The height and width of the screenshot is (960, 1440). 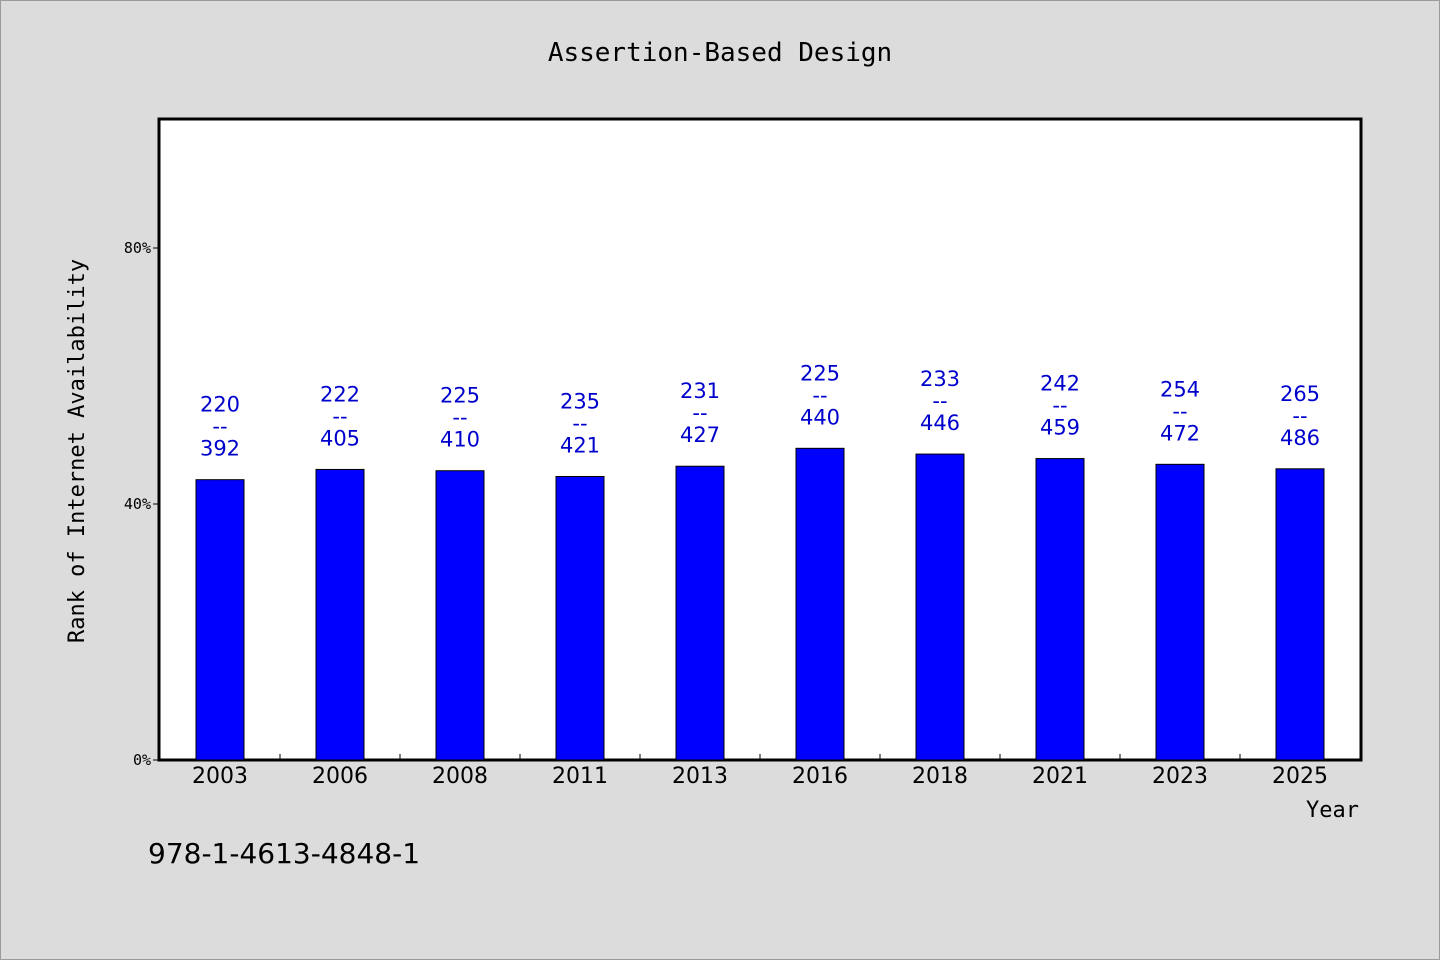 What do you see at coordinates (1060, 428) in the screenshot?
I see `bar-label-bottom: 459` at bounding box center [1060, 428].